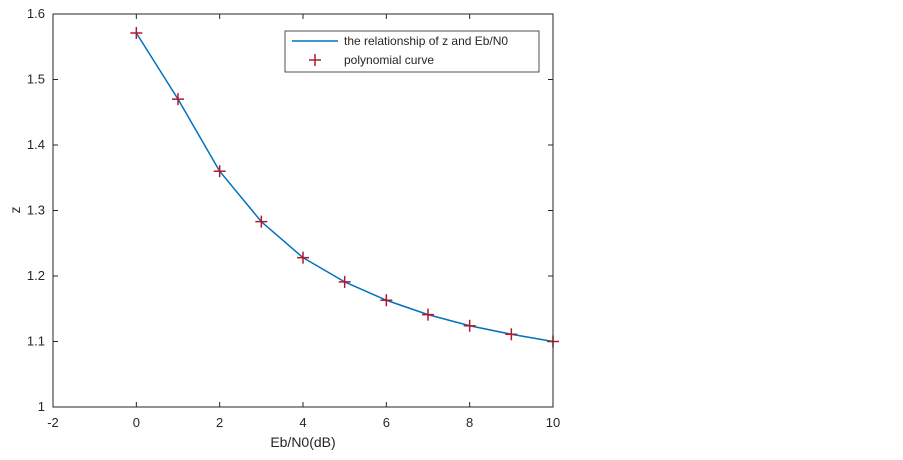  I want to click on y-tick-label: 1.5, so click(36, 79).